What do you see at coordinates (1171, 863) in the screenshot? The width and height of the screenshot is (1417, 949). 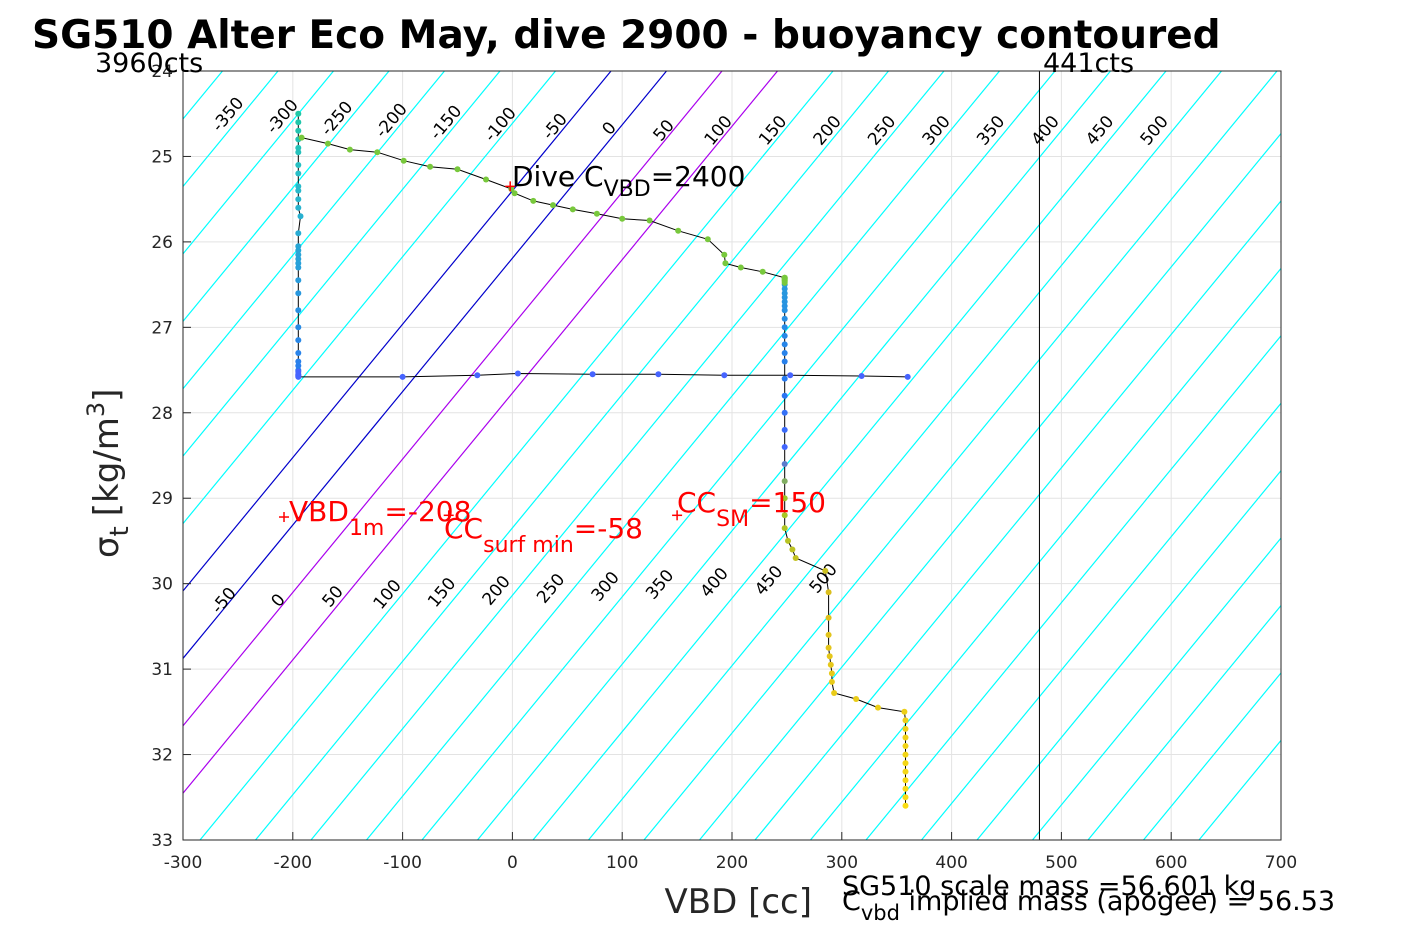 I see `x-tick-label: 600` at bounding box center [1171, 863].